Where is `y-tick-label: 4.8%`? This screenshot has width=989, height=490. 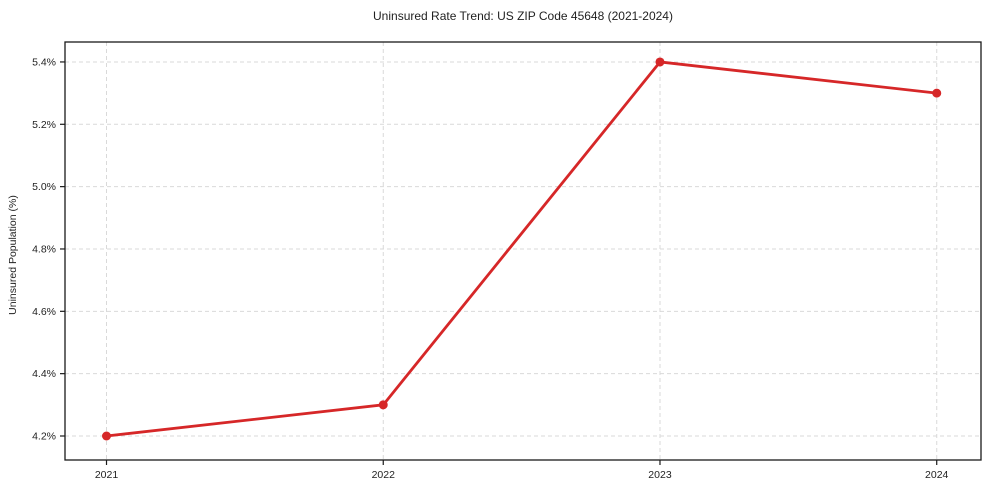 y-tick-label: 4.8% is located at coordinates (44, 249).